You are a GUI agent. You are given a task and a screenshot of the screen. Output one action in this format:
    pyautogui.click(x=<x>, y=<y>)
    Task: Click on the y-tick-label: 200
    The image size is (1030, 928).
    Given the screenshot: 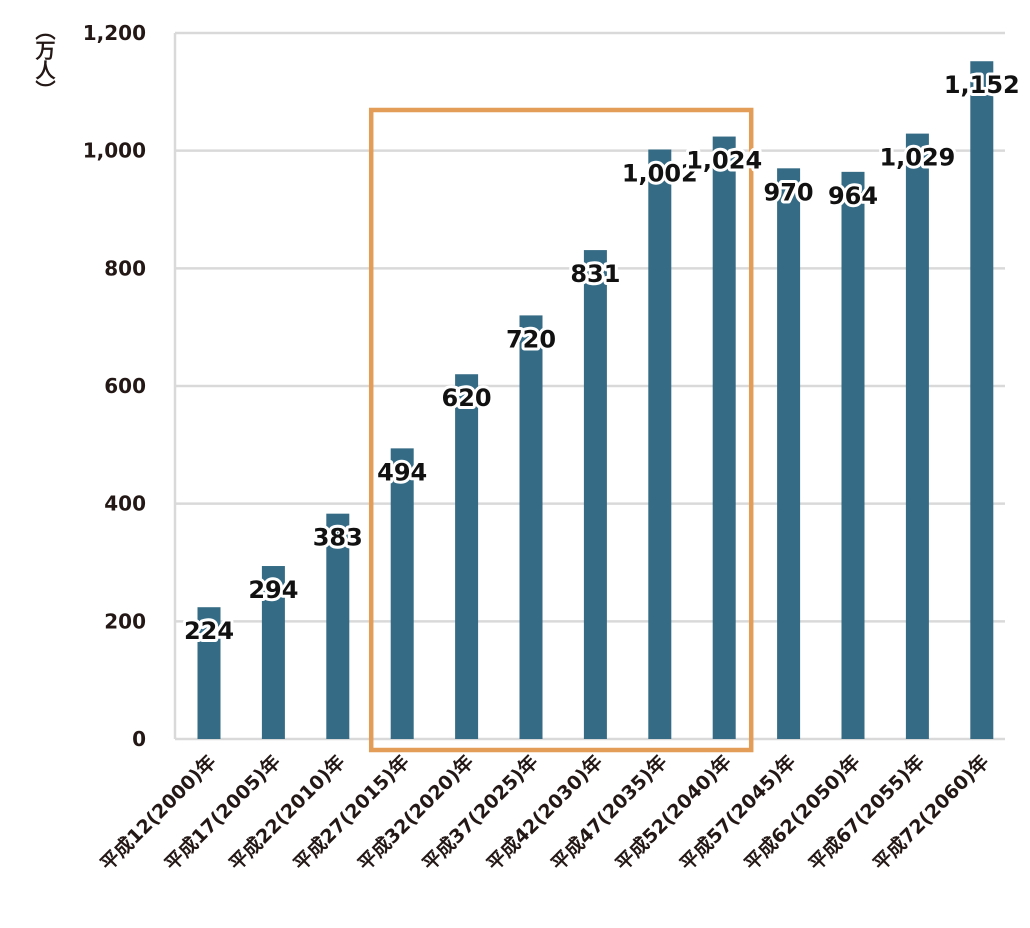 What is the action you would take?
    pyautogui.click(x=125, y=621)
    